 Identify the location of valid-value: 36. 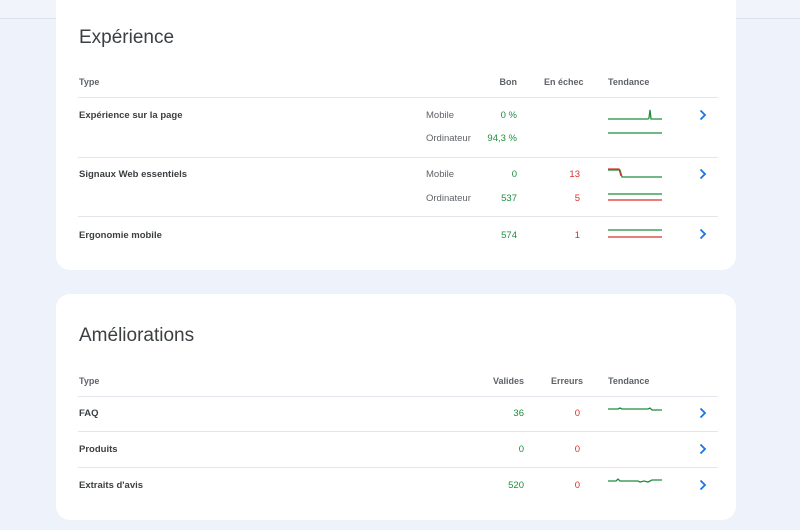
(518, 413).